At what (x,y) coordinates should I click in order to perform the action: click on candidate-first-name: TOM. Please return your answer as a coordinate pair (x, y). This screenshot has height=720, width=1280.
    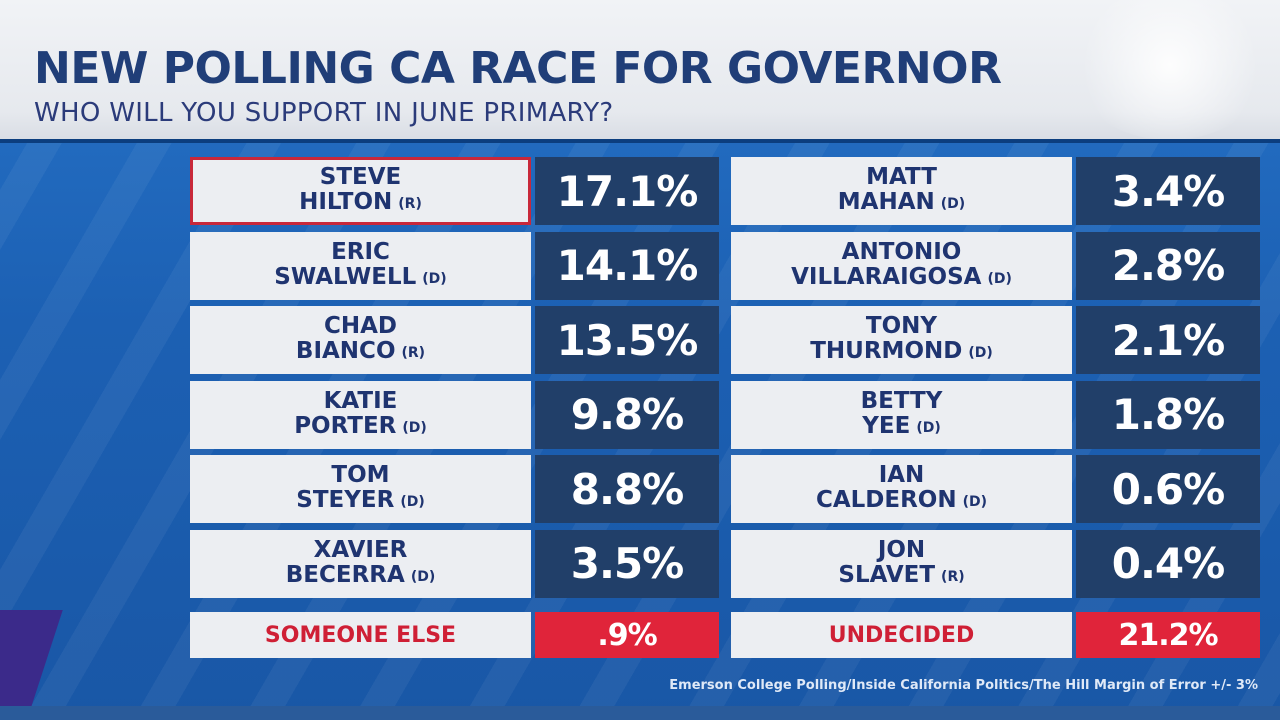
    Looking at the image, I should click on (360, 475).